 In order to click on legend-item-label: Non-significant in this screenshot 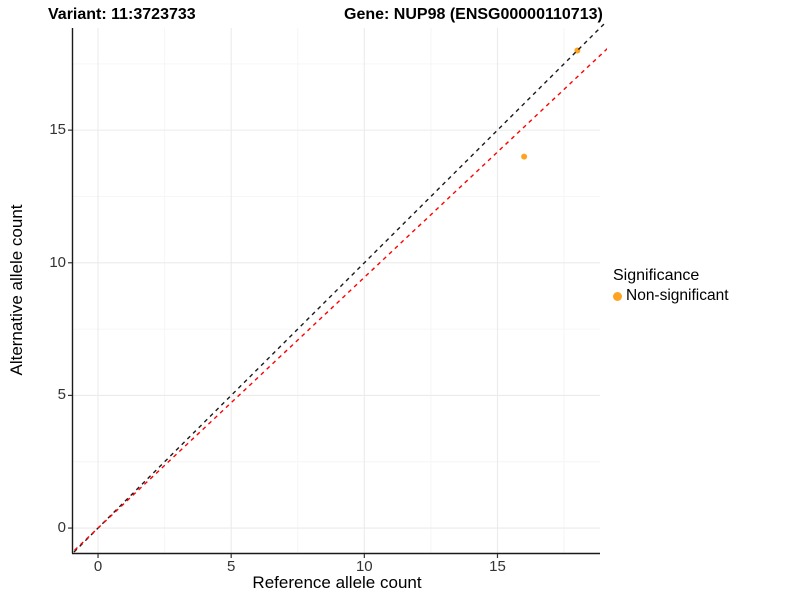, I will do `click(677, 295)`.